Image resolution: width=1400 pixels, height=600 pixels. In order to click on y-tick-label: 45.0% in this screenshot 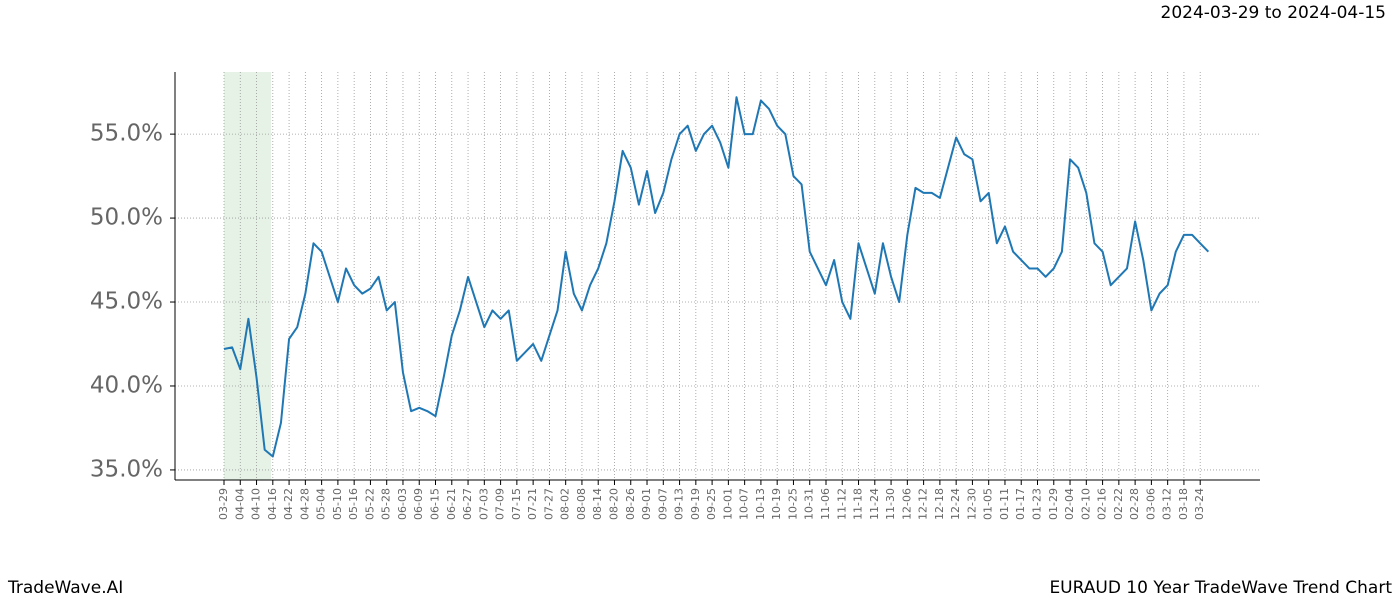, I will do `click(126, 302)`.